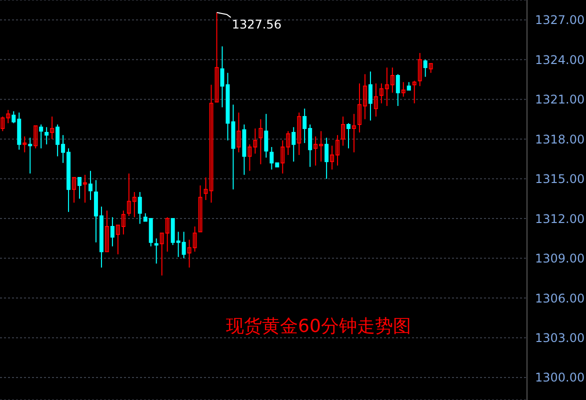 The width and height of the screenshot is (586, 400). Describe the element at coordinates (560, 377) in the screenshot. I see `y-tick-label: 1300.00` at that location.